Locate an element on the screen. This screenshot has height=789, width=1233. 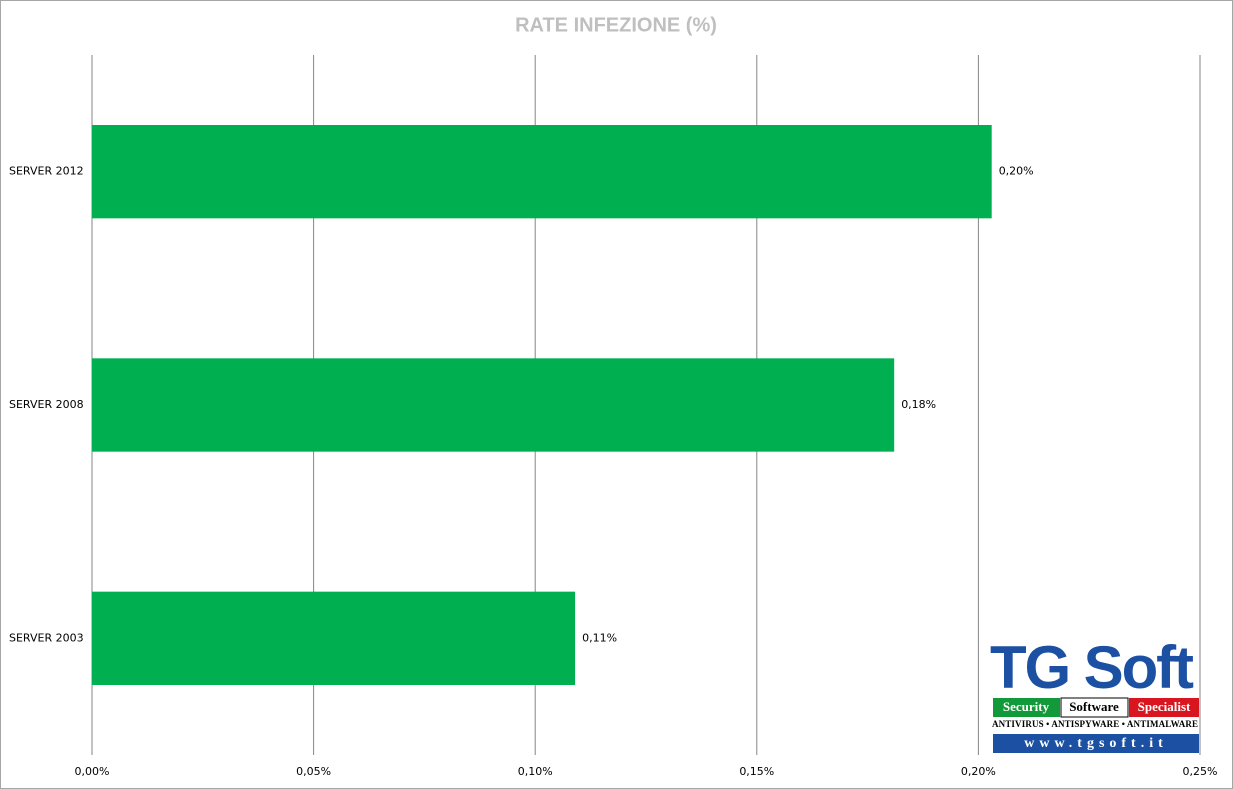
logo-tag: Software is located at coordinates (1094, 706).